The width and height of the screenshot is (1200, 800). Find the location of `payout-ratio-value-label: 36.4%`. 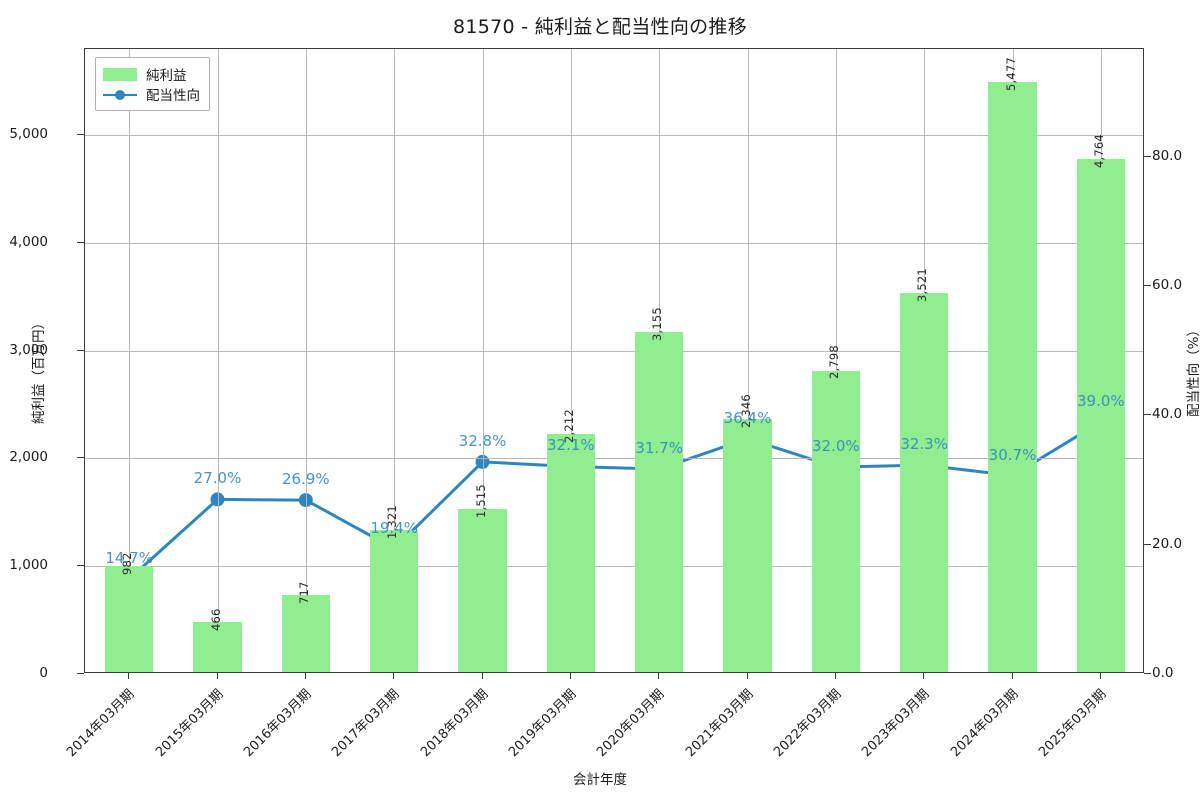

payout-ratio-value-label: 36.4% is located at coordinates (747, 417).